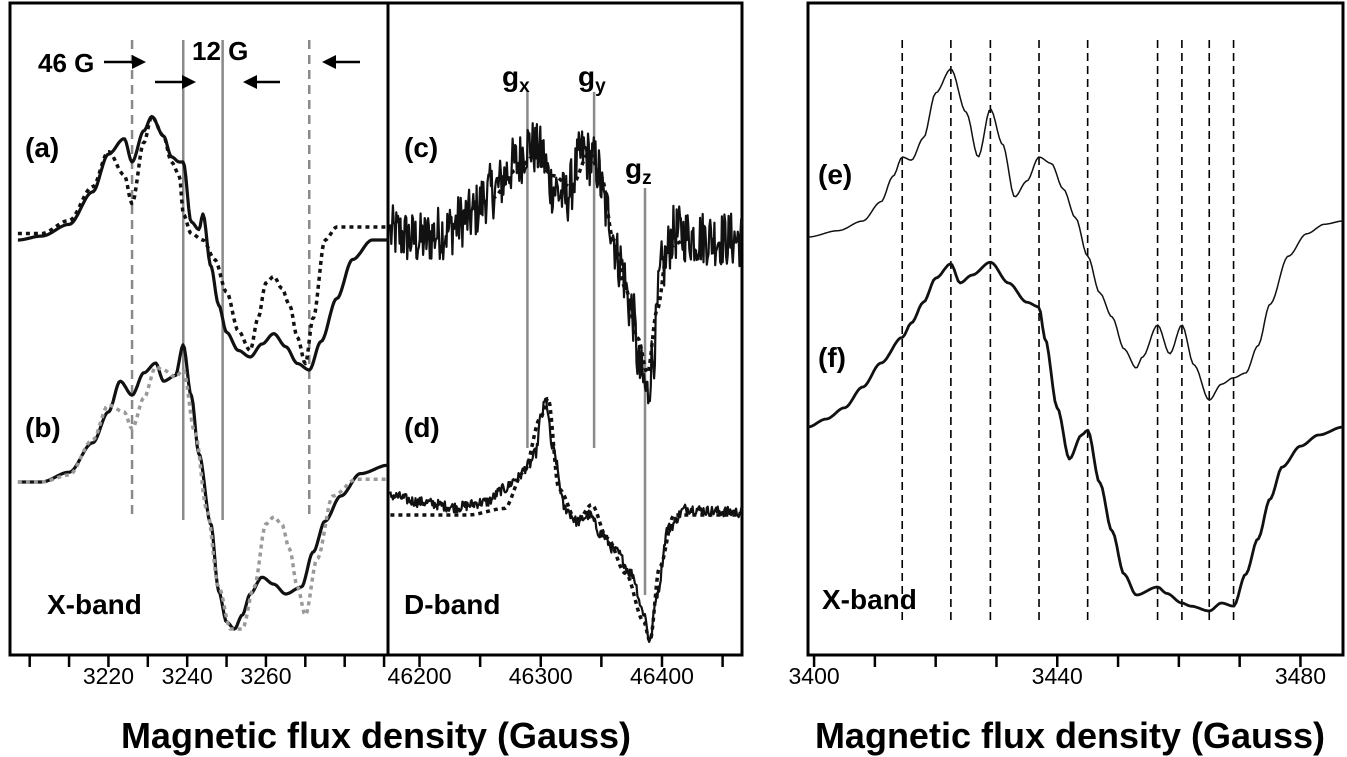 Image resolution: width=1347 pixels, height=757 pixels. What do you see at coordinates (42, 147) in the screenshot?
I see `panel-label-a: (a)` at bounding box center [42, 147].